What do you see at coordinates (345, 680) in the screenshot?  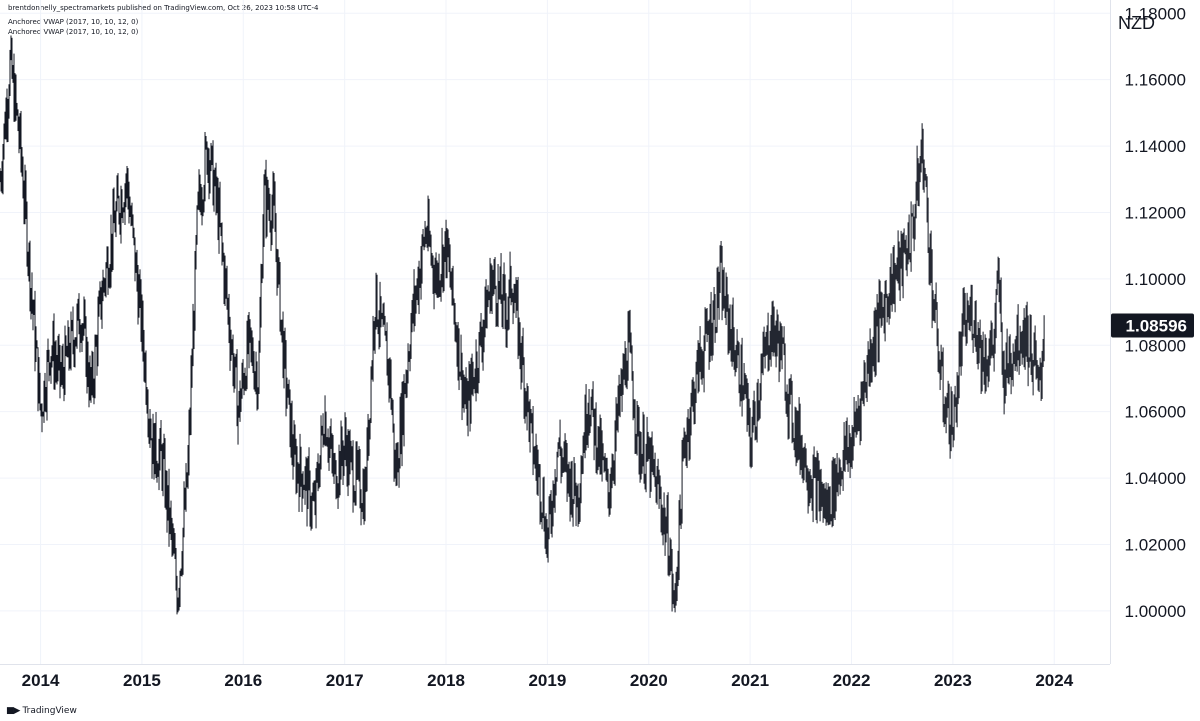 I see `x-tick-label: 2017` at bounding box center [345, 680].